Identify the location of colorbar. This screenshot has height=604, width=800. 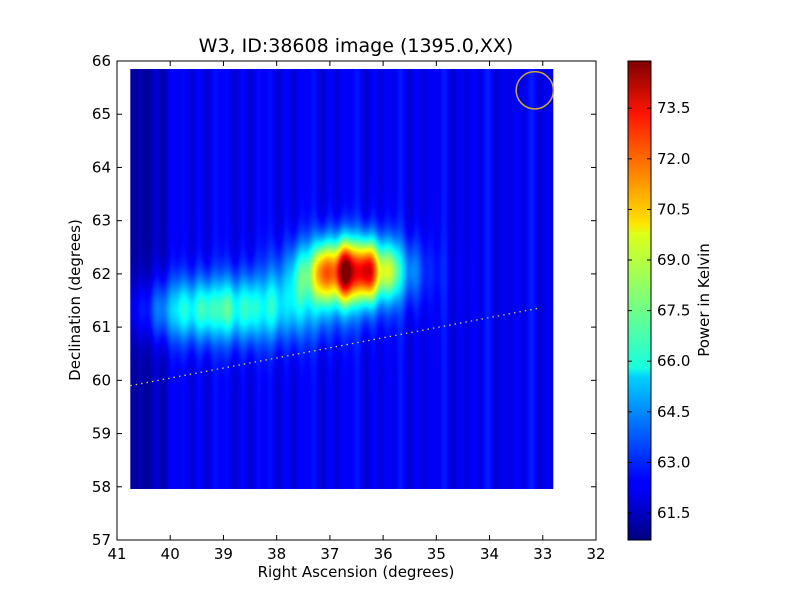
(639, 300).